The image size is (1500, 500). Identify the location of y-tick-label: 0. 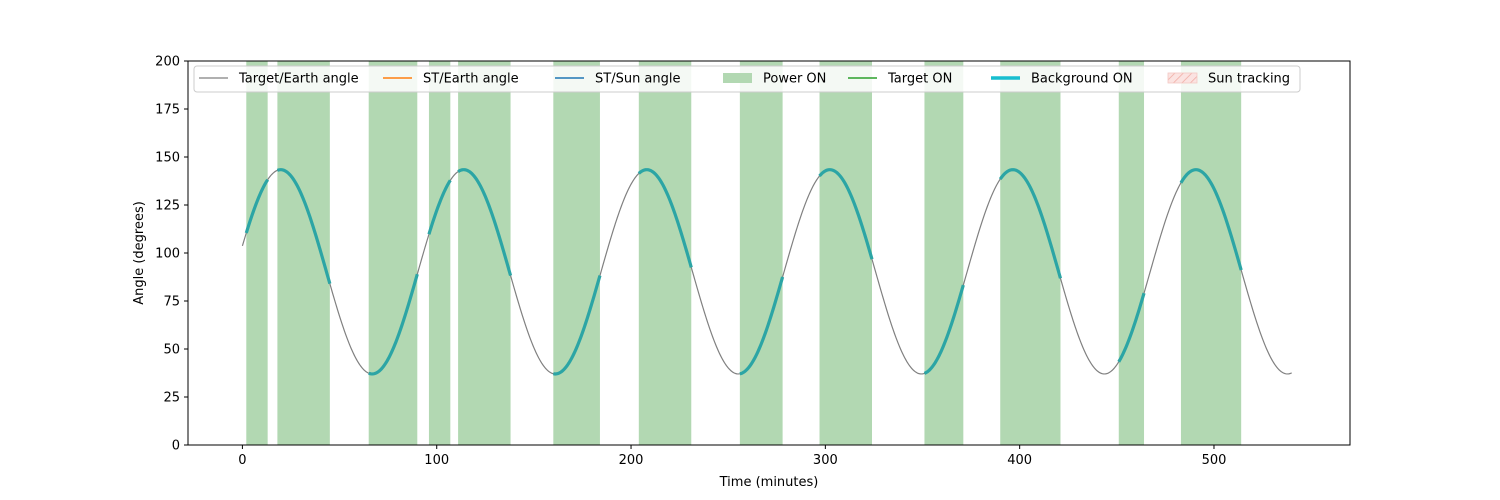
(176, 446).